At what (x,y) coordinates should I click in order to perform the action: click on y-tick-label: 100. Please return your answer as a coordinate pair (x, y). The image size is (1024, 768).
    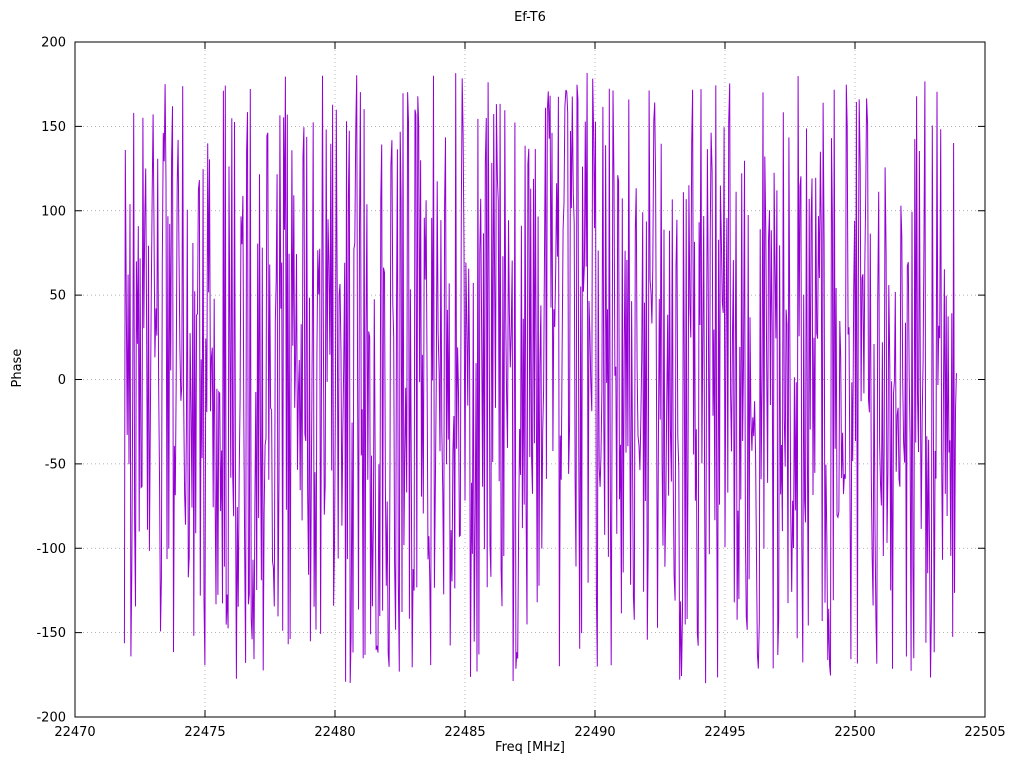
    Looking at the image, I should click on (53, 211).